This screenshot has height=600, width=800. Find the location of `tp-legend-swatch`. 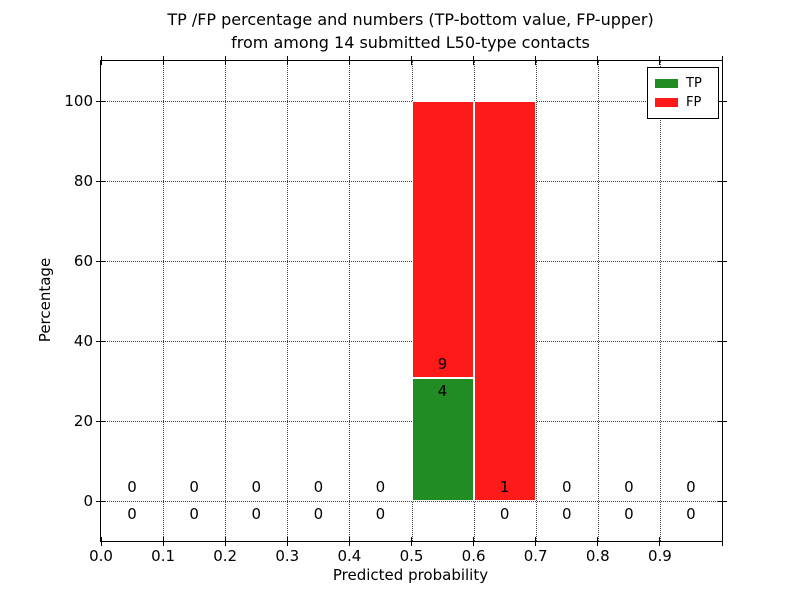

tp-legend-swatch is located at coordinates (666, 83).